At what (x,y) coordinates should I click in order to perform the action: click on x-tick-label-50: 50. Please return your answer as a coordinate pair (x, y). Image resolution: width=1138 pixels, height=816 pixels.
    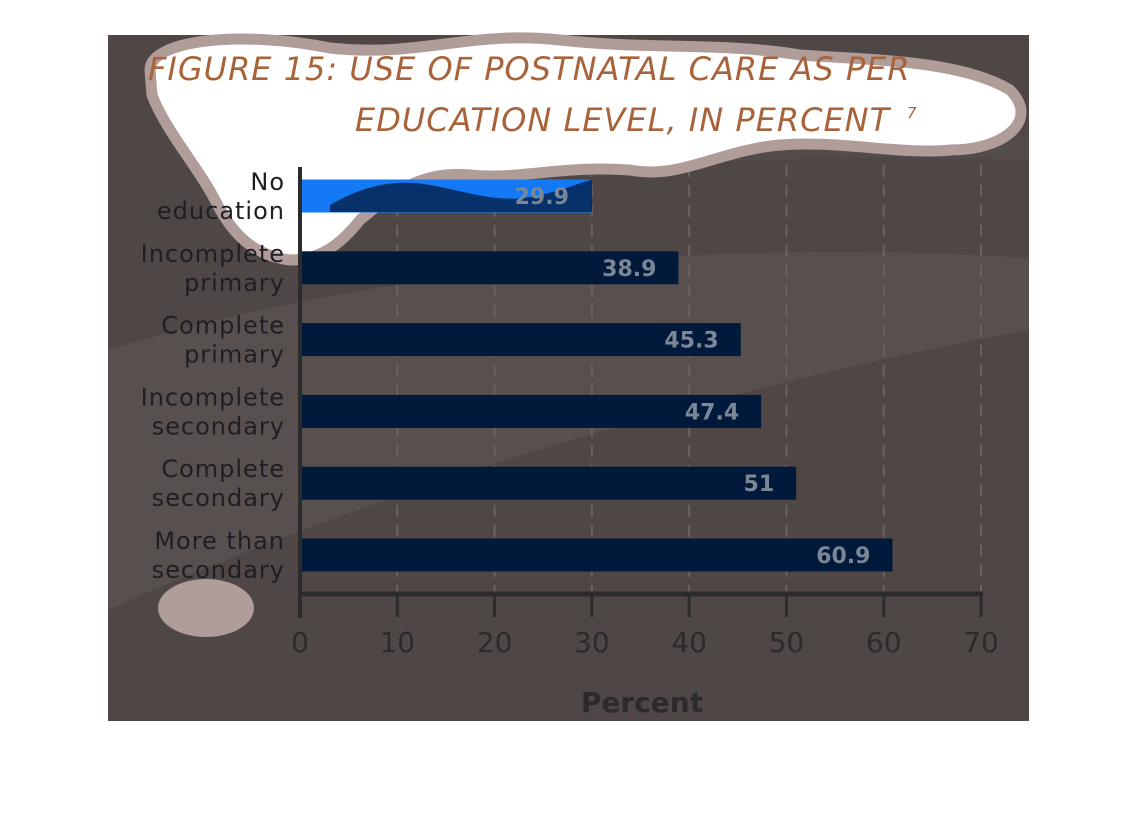
    Looking at the image, I should click on (787, 642).